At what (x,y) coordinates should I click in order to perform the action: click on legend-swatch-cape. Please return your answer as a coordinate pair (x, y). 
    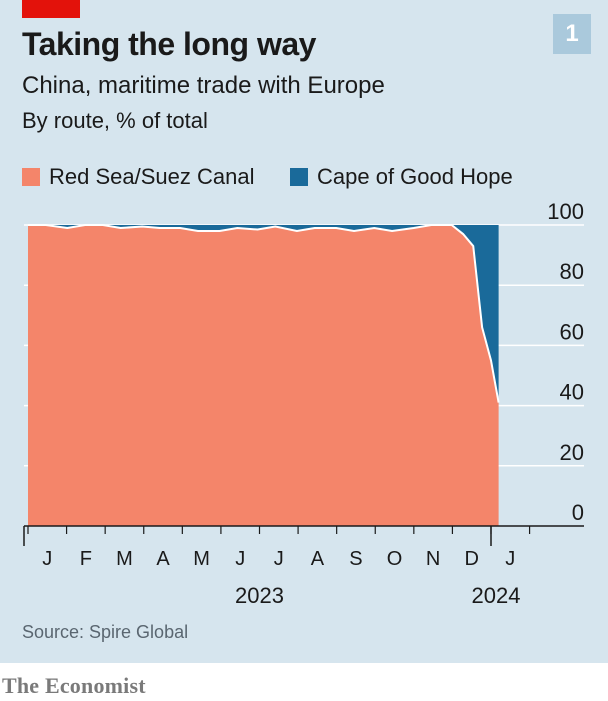
    Looking at the image, I should click on (299, 177).